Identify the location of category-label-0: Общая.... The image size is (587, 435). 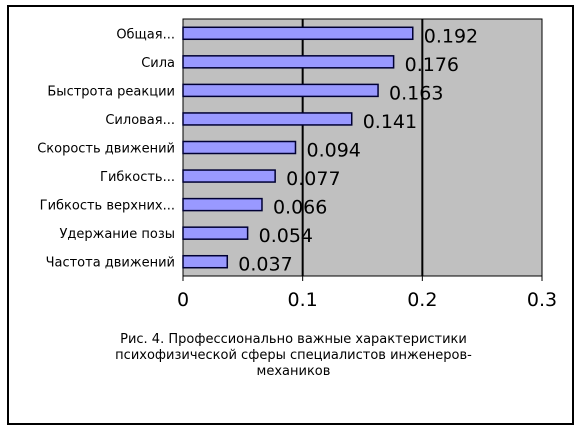
(145, 34).